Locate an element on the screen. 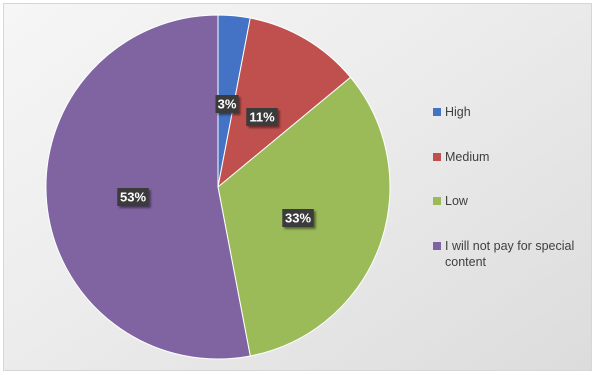 This screenshot has width=596, height=375. data-label-box-high is located at coordinates (227, 104).